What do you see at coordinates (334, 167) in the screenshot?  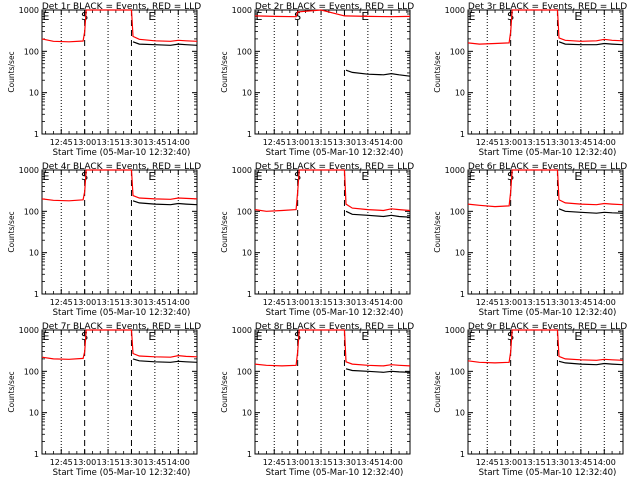 I see `chart-title: Det 5r BLACK = Events, RED = LLD` at bounding box center [334, 167].